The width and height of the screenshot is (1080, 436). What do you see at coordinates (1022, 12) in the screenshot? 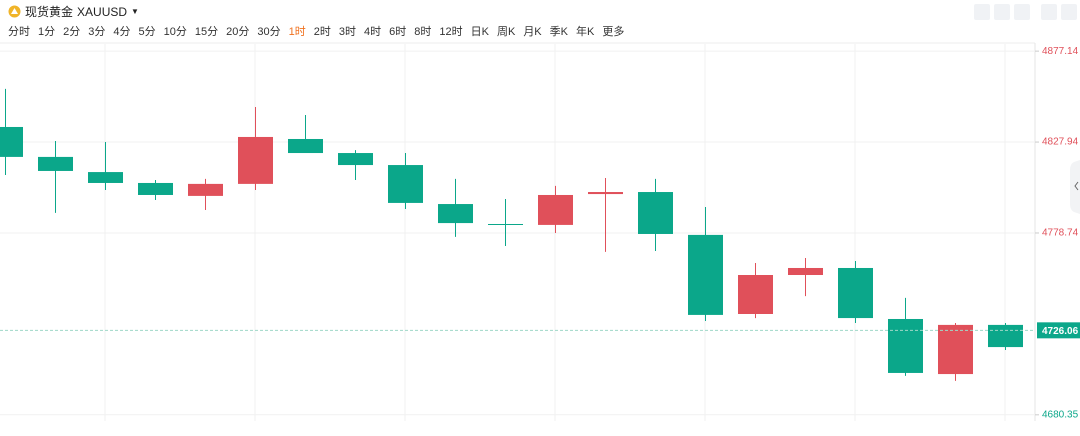
I see `indicator-button` at bounding box center [1022, 12].